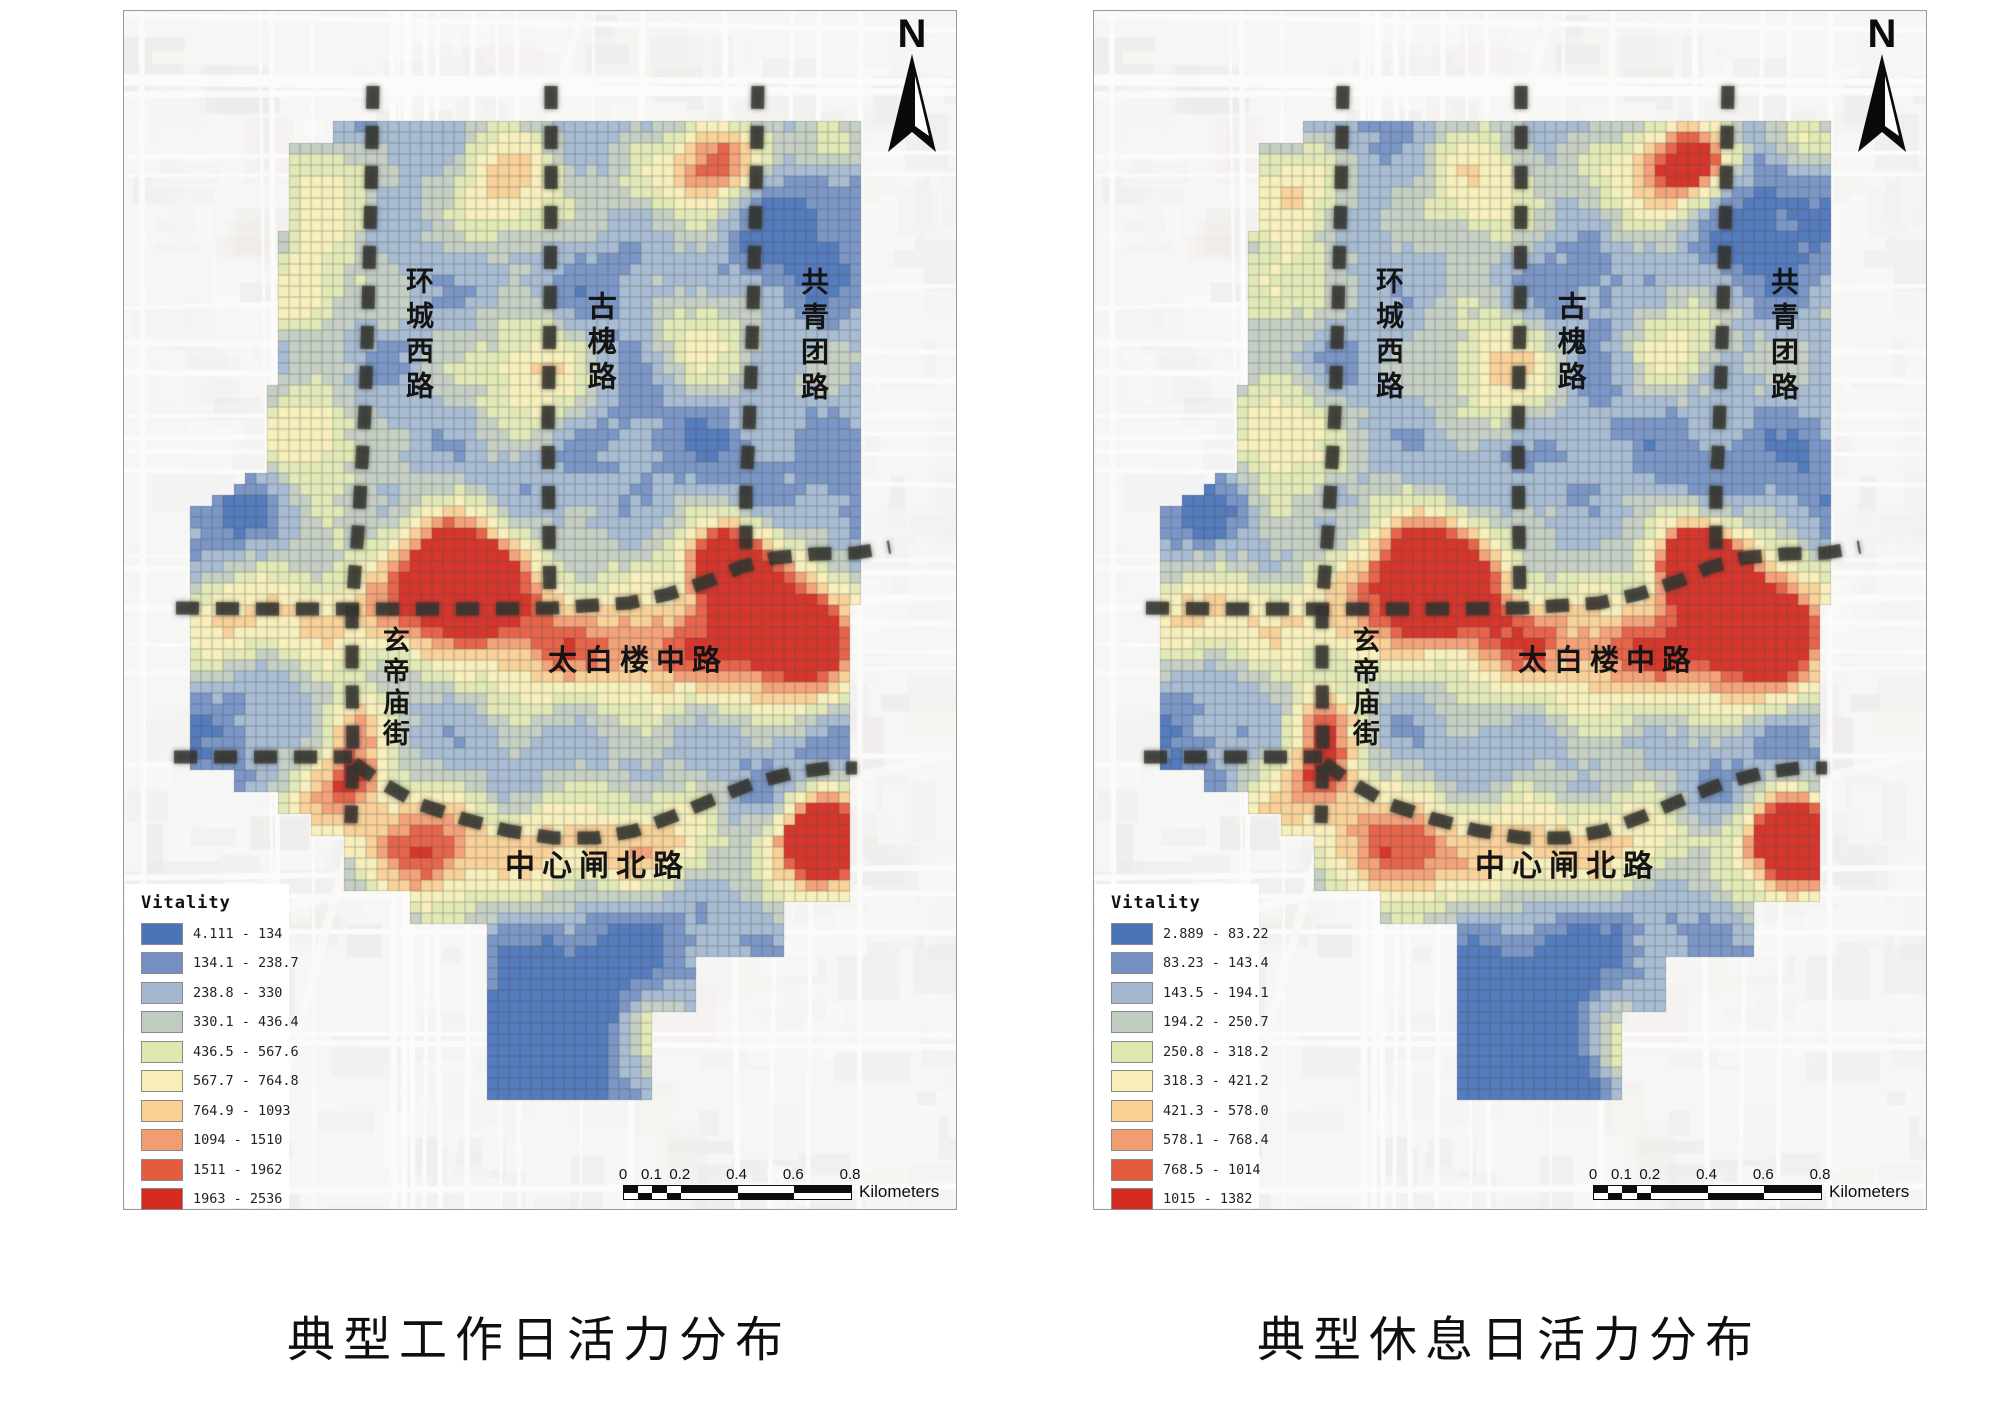 This screenshot has height=1426, width=2000. What do you see at coordinates (220, 1082) in the screenshot?
I see `legend-entry: 567.7 - 764.8` at bounding box center [220, 1082].